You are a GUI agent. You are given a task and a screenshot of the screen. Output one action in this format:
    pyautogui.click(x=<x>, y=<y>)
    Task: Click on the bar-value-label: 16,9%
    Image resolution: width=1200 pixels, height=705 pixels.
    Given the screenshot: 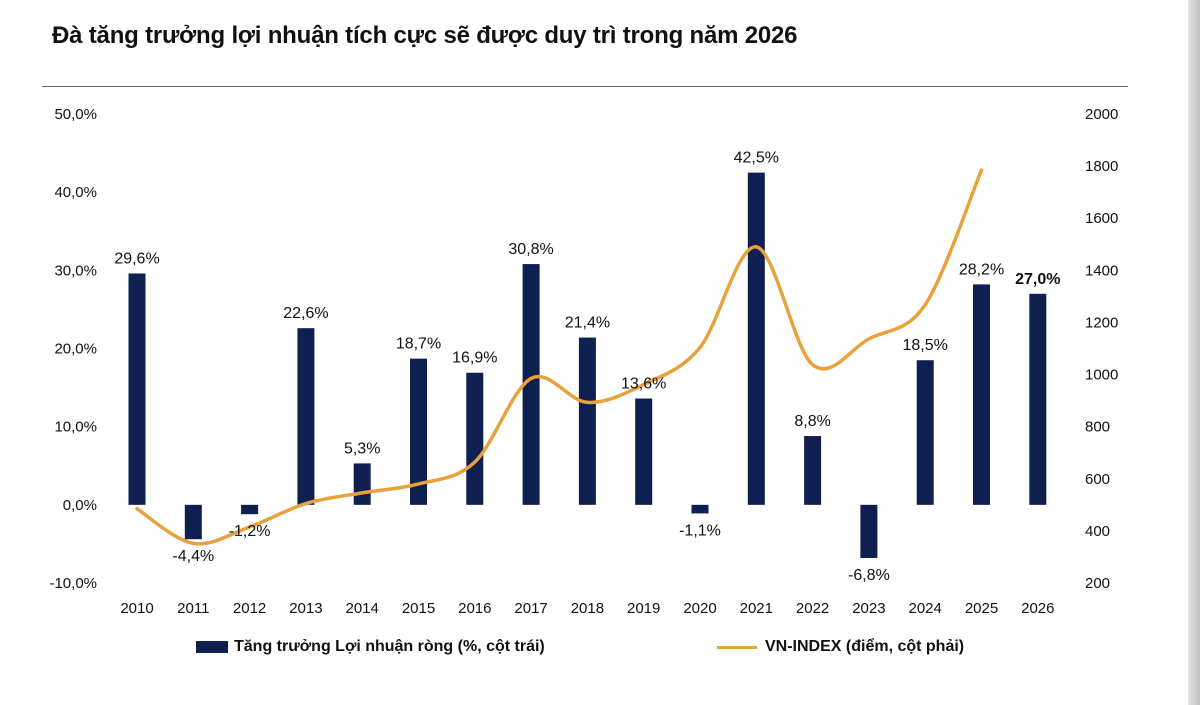 What is the action you would take?
    pyautogui.click(x=474, y=358)
    